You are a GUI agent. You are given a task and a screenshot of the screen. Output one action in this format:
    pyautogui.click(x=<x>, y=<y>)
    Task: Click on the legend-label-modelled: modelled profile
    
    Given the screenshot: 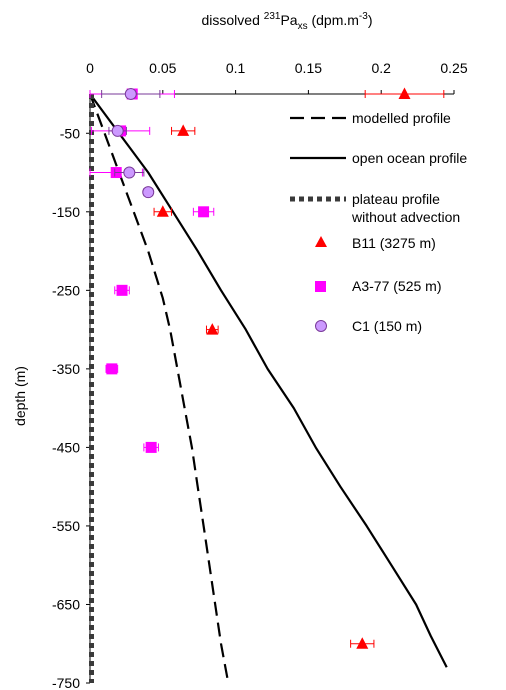 What is the action you would take?
    pyautogui.click(x=401, y=118)
    